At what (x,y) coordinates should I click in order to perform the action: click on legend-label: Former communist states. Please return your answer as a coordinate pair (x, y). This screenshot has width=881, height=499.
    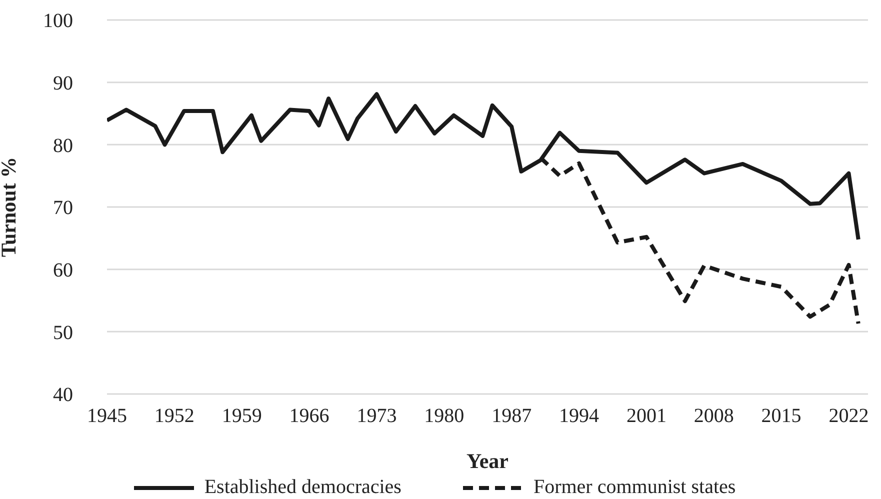
    Looking at the image, I should click on (634, 487).